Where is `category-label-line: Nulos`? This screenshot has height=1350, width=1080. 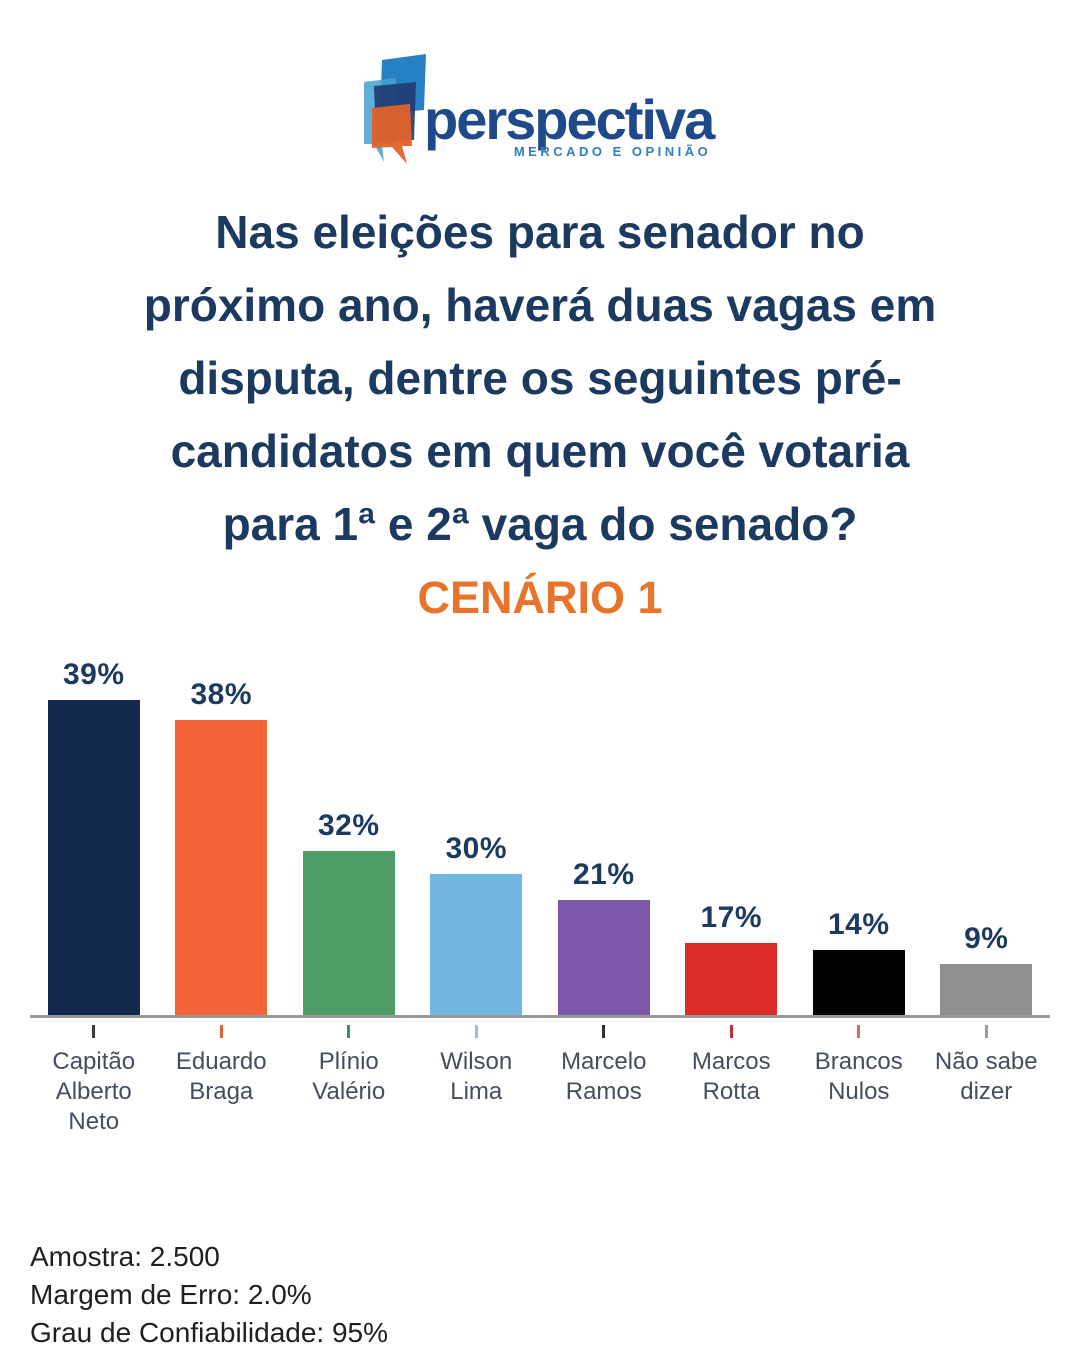 category-label-line: Nulos is located at coordinates (859, 1091).